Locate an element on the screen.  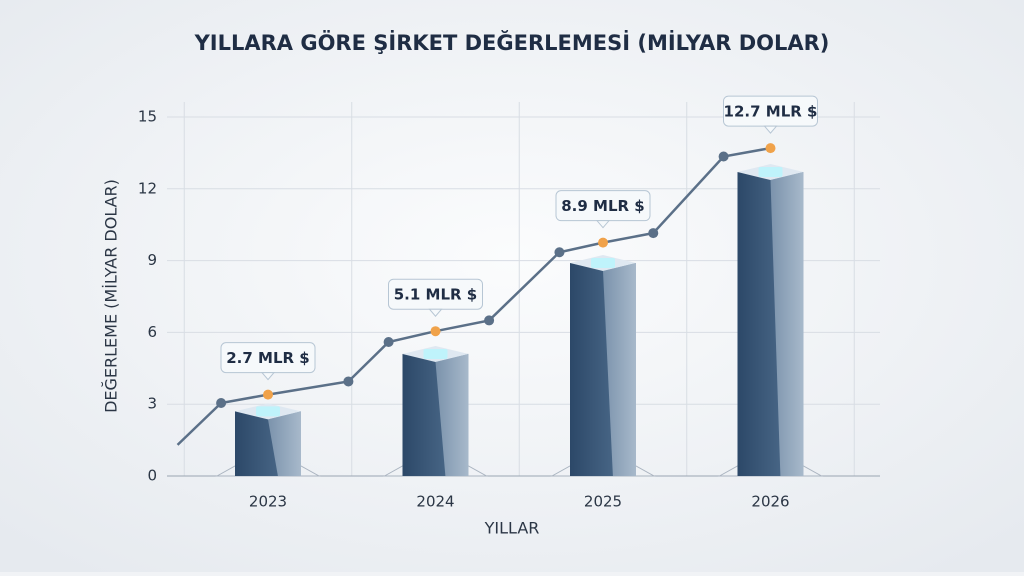
value-label: 2.7 MLR $ is located at coordinates (268, 358).